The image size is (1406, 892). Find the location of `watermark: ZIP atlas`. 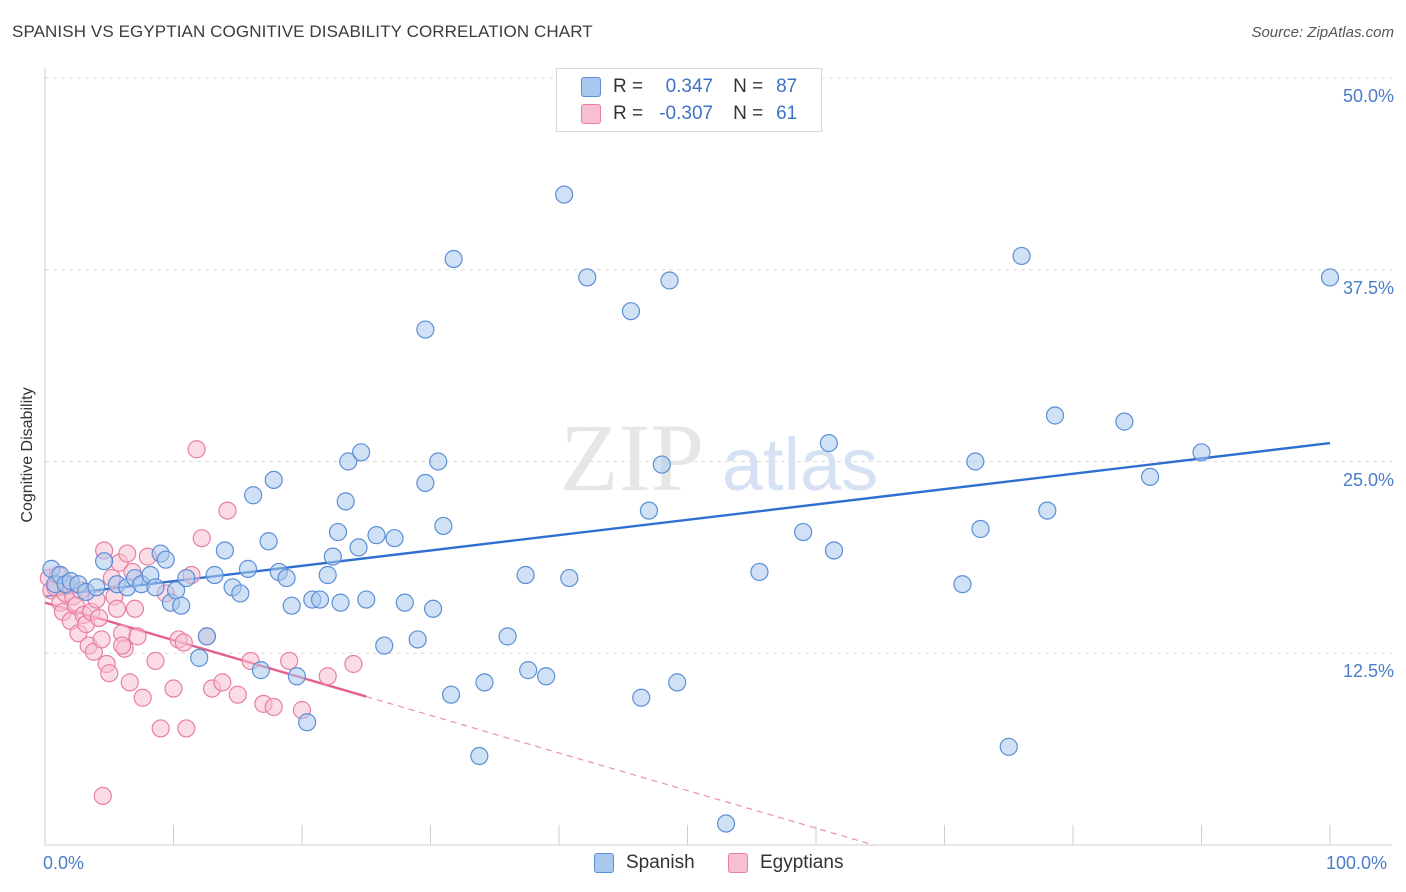

watermark: ZIP atlas is located at coordinates (719, 457).